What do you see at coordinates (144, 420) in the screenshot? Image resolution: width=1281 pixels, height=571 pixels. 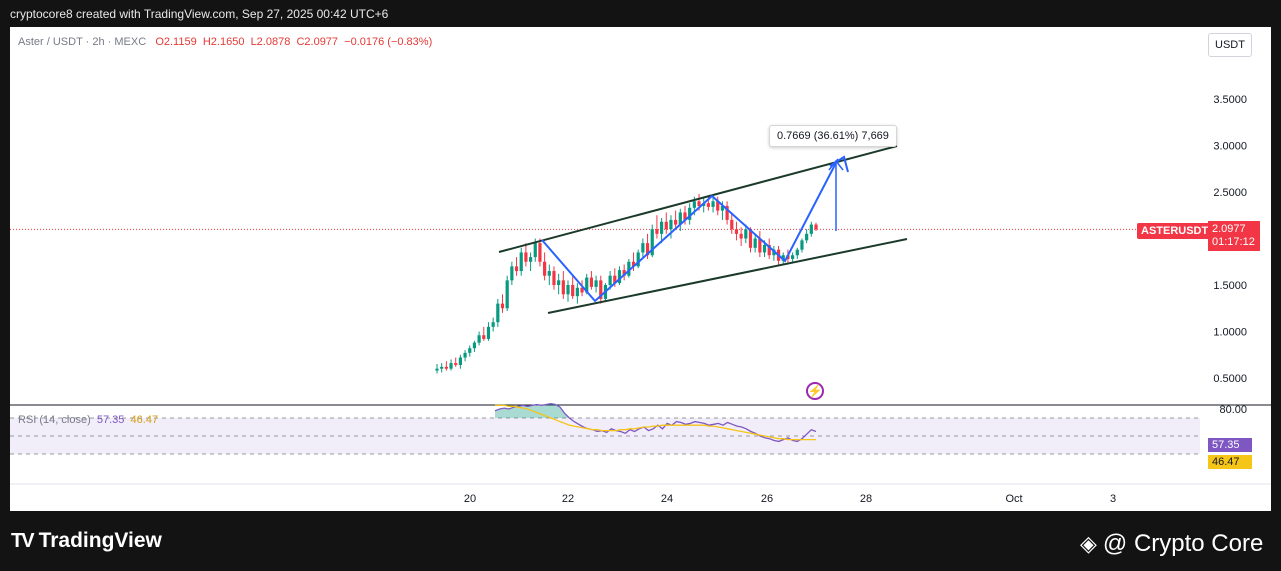 I see `rsi-legend-ma: 46.47` at bounding box center [144, 420].